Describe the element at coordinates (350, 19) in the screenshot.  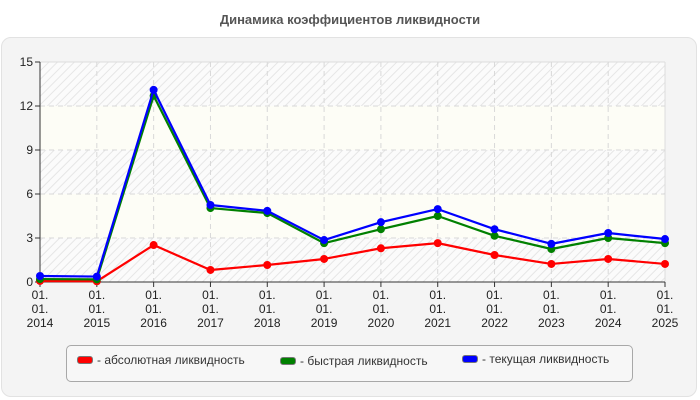
I see `chart-title: Динамика коэффициентов ликвидности` at that location.